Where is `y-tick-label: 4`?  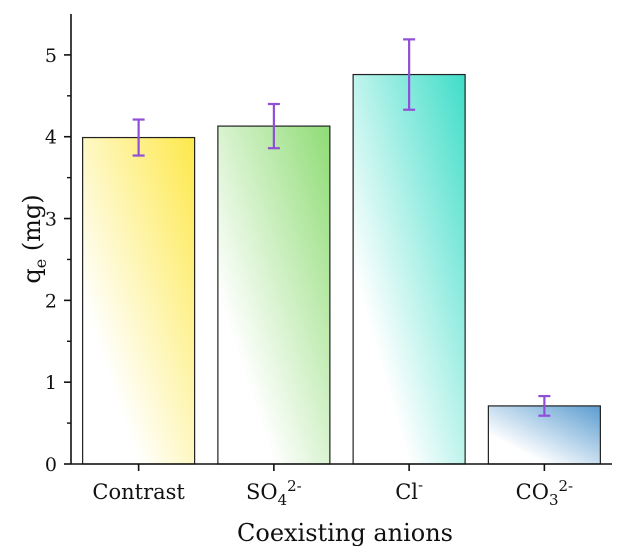
y-tick-label: 4 is located at coordinates (51, 138).